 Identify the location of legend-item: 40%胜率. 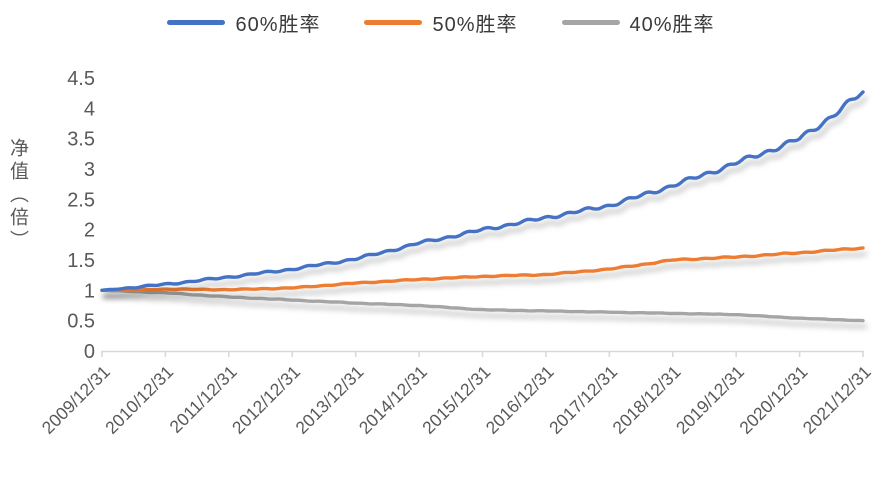
(638, 22).